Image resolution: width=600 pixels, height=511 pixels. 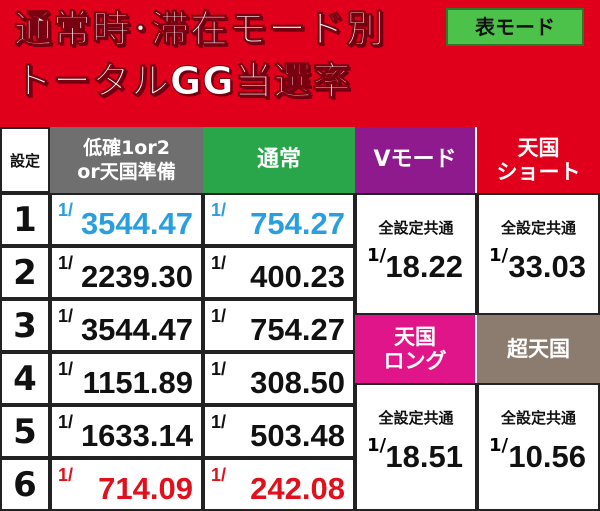 I want to click on v-mode-cell: 全設定共通 1/ 18.22, so click(x=416, y=254).